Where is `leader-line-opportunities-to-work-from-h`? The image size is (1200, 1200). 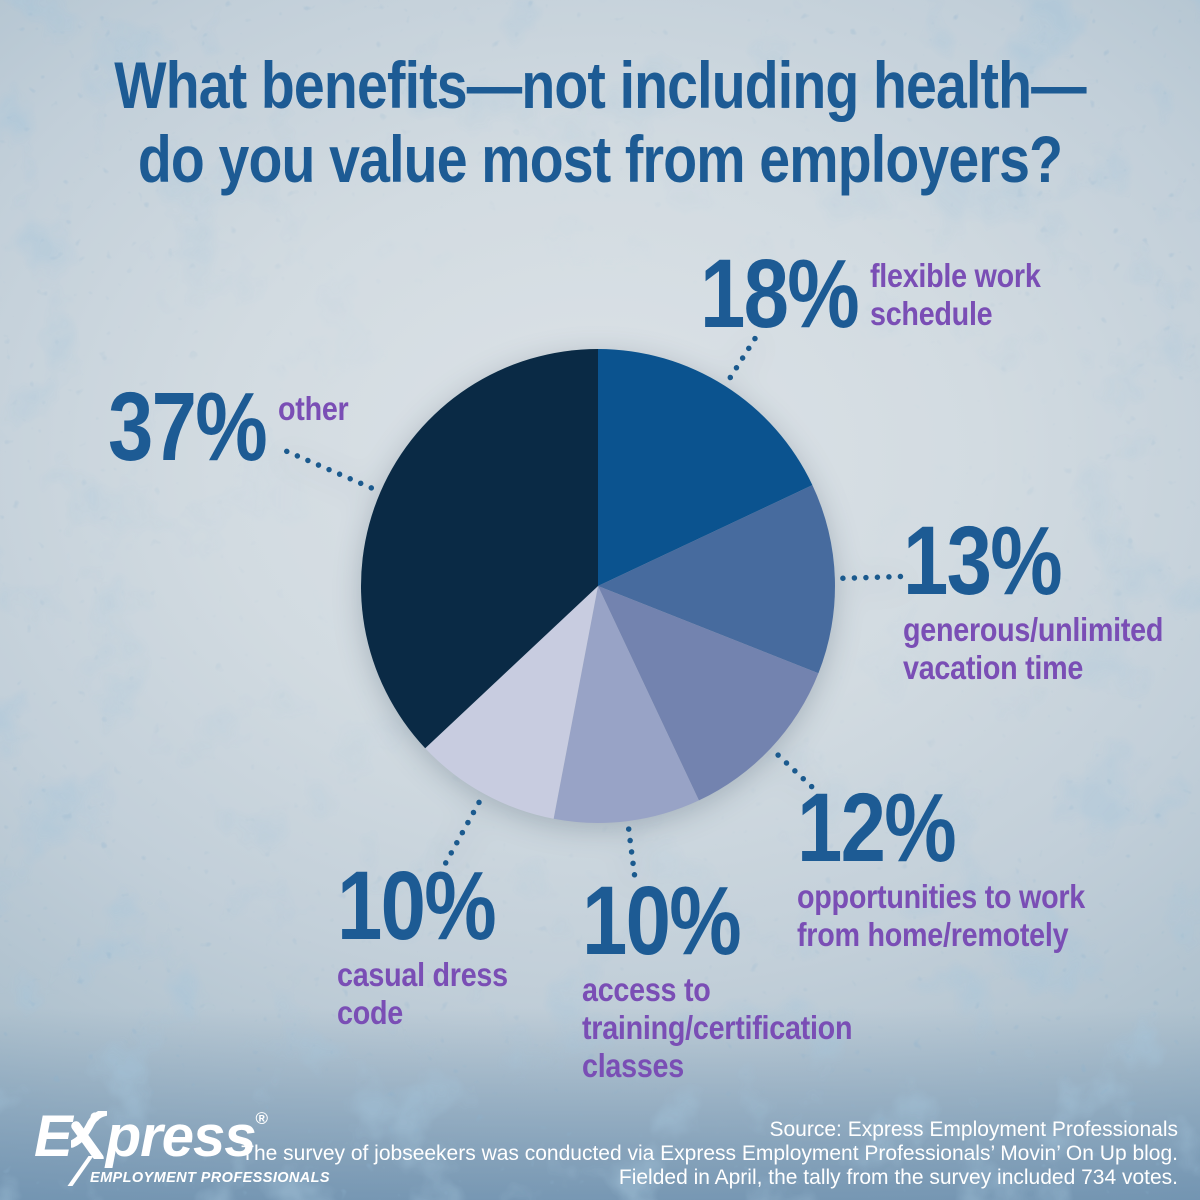 leader-line-opportunities-to-work-from-h is located at coordinates (795, 771).